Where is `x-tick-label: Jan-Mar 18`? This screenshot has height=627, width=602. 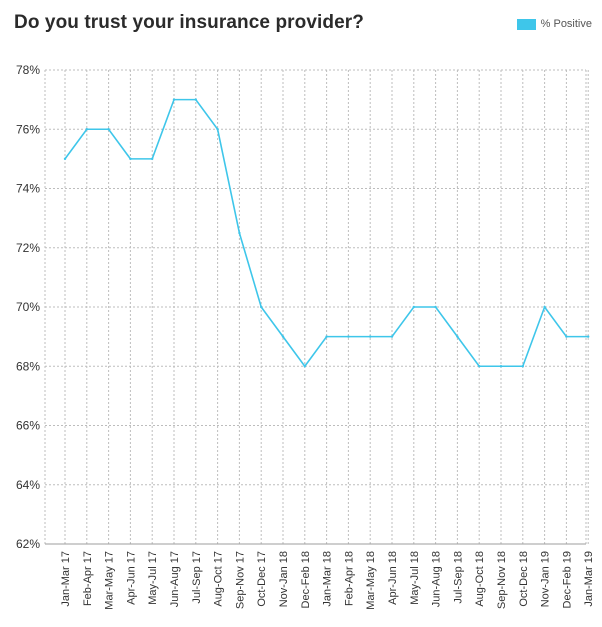
x-tick-label: Jan-Mar 18 is located at coordinates (328, 579).